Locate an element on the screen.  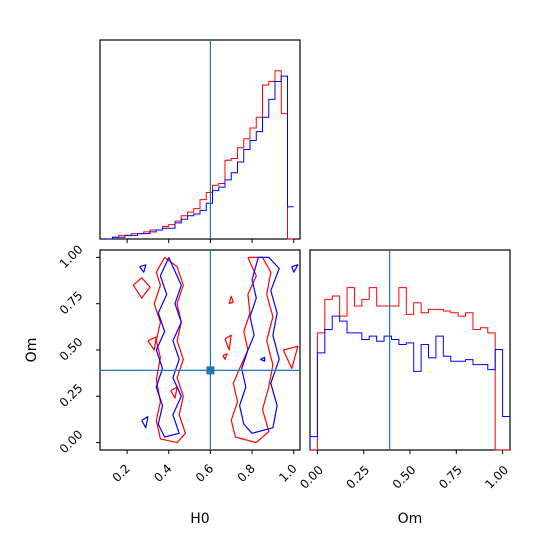
joint-ytick-label-3: 0.75 is located at coordinates (71, 302).